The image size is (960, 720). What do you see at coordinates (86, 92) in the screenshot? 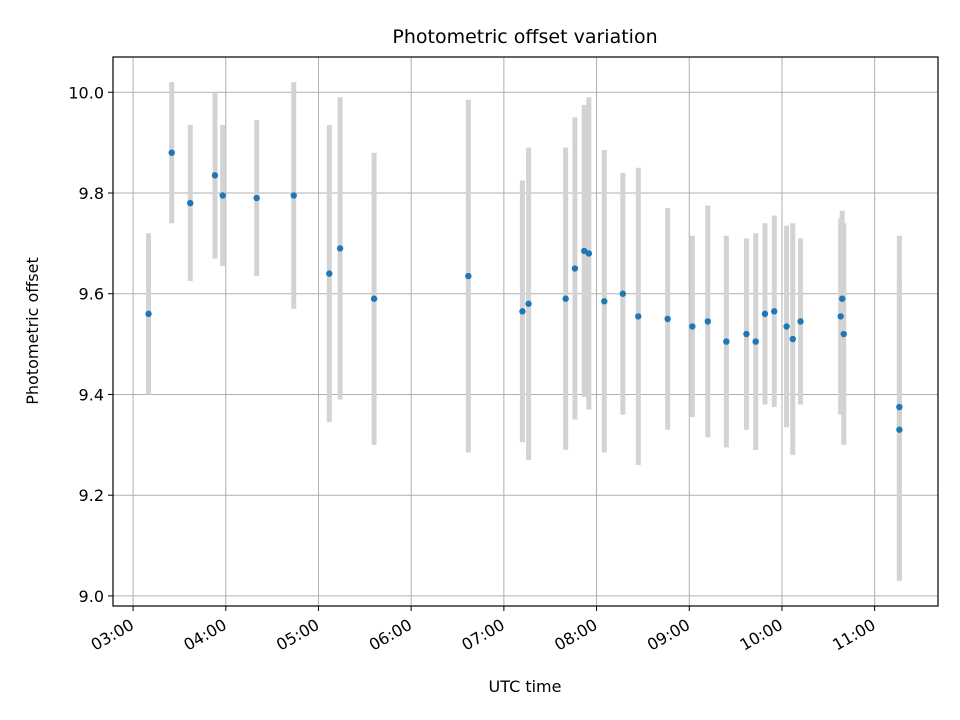
I see `y-tick-label: 10.0` at bounding box center [86, 92].